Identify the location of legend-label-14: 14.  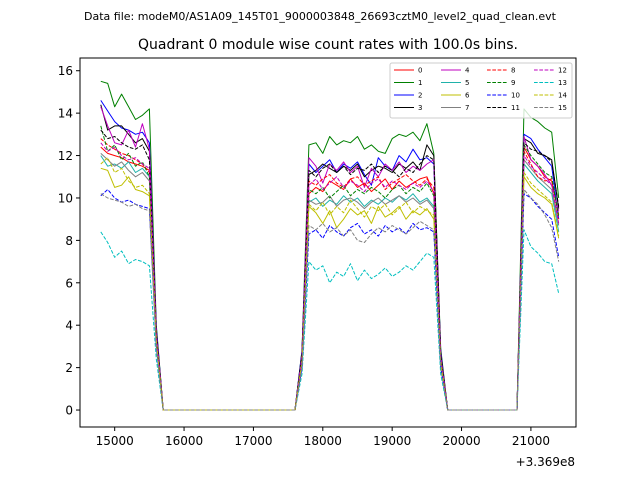
(562, 96).